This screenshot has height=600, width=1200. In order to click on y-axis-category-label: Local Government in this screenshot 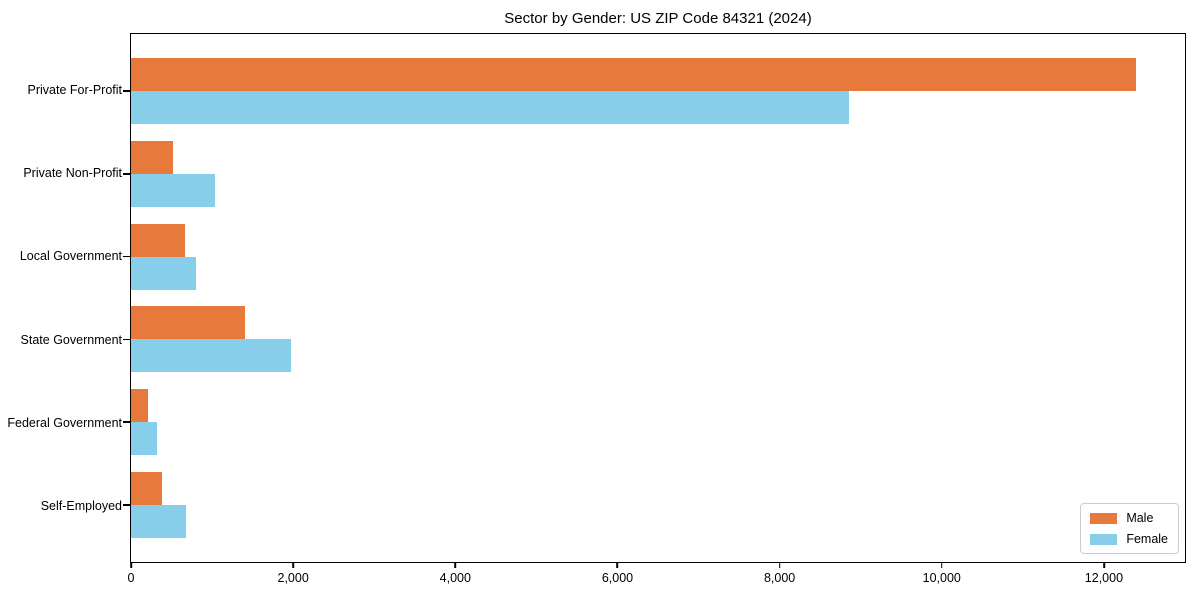, I will do `click(70, 256)`.